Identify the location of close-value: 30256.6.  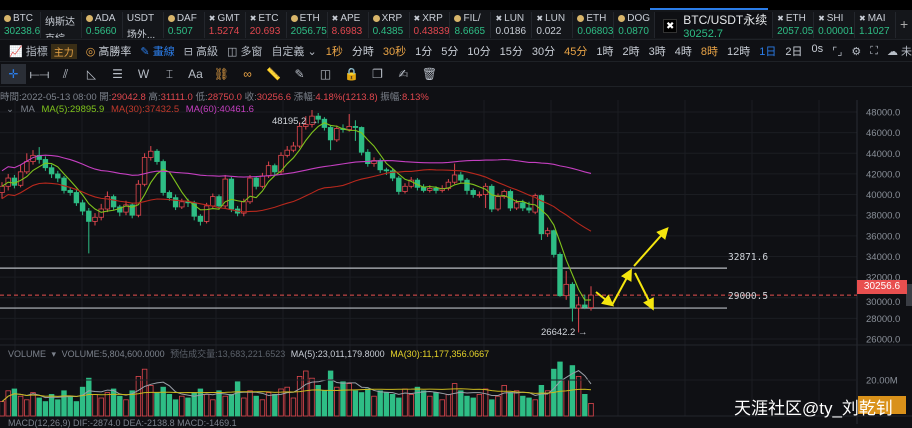
(274, 97).